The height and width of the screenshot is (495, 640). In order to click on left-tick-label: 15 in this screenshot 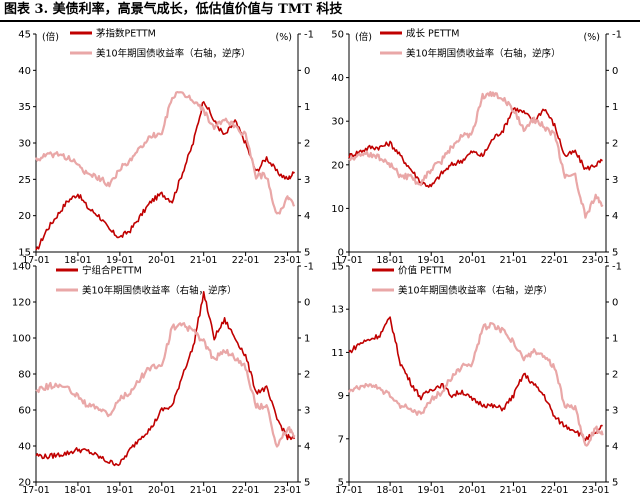, I will do `click(24, 253)`.